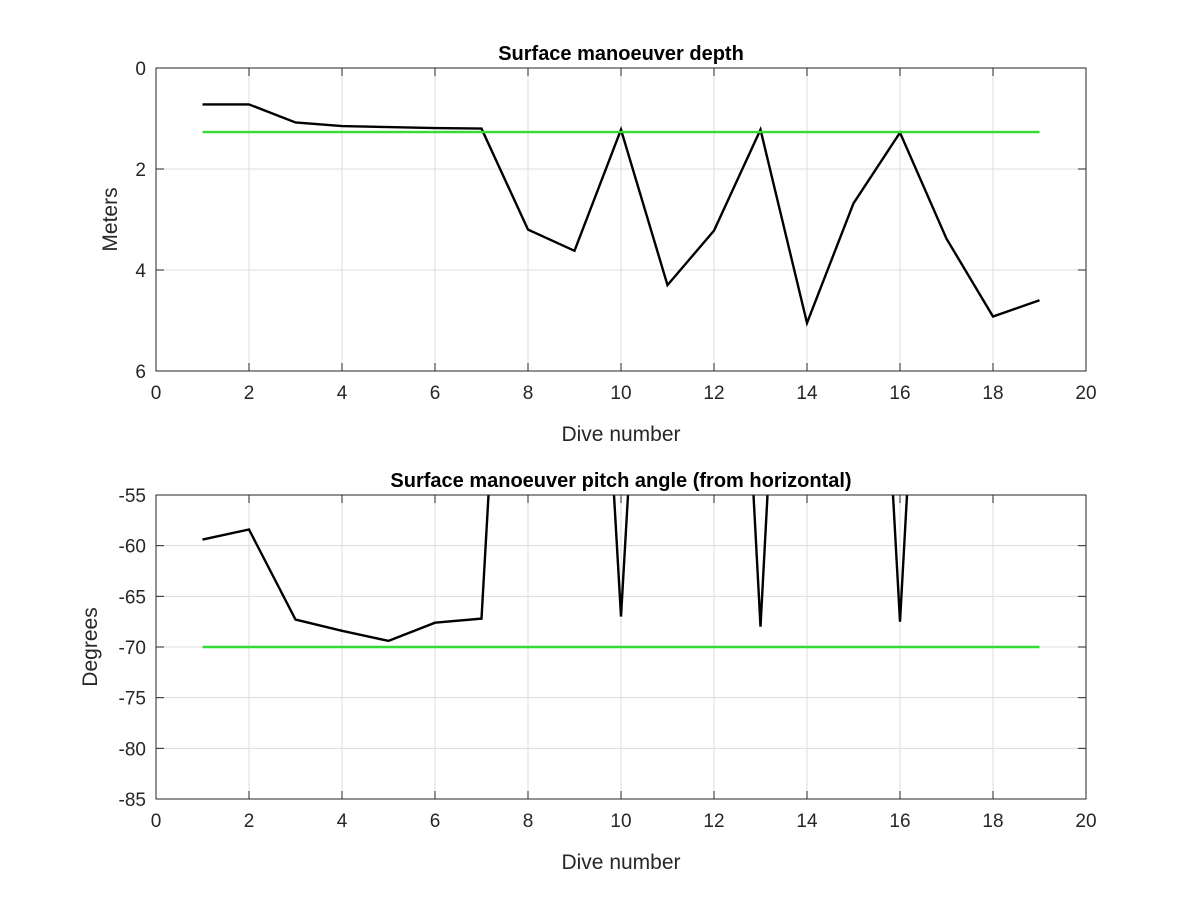 The width and height of the screenshot is (1200, 900). Describe the element at coordinates (90, 646) in the screenshot. I see `y-axis-label: Degrees` at that location.